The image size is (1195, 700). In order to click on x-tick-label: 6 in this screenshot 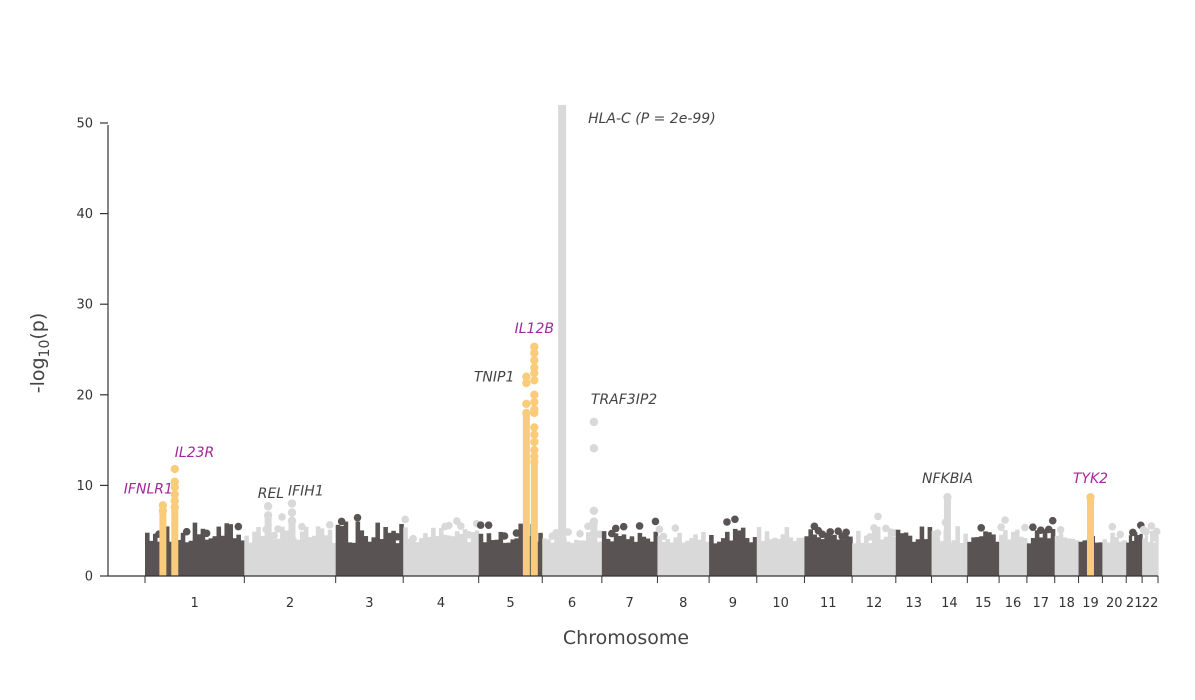, I will do `click(572, 603)`.